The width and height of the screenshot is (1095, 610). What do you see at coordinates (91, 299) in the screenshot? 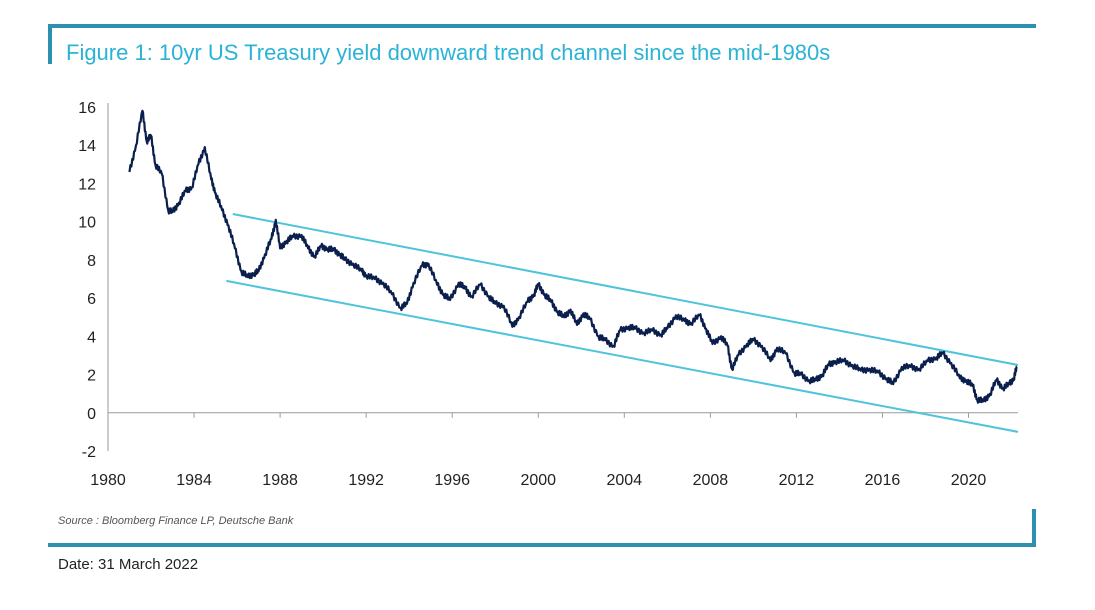
I see `y-tick-label: 6` at bounding box center [91, 299].